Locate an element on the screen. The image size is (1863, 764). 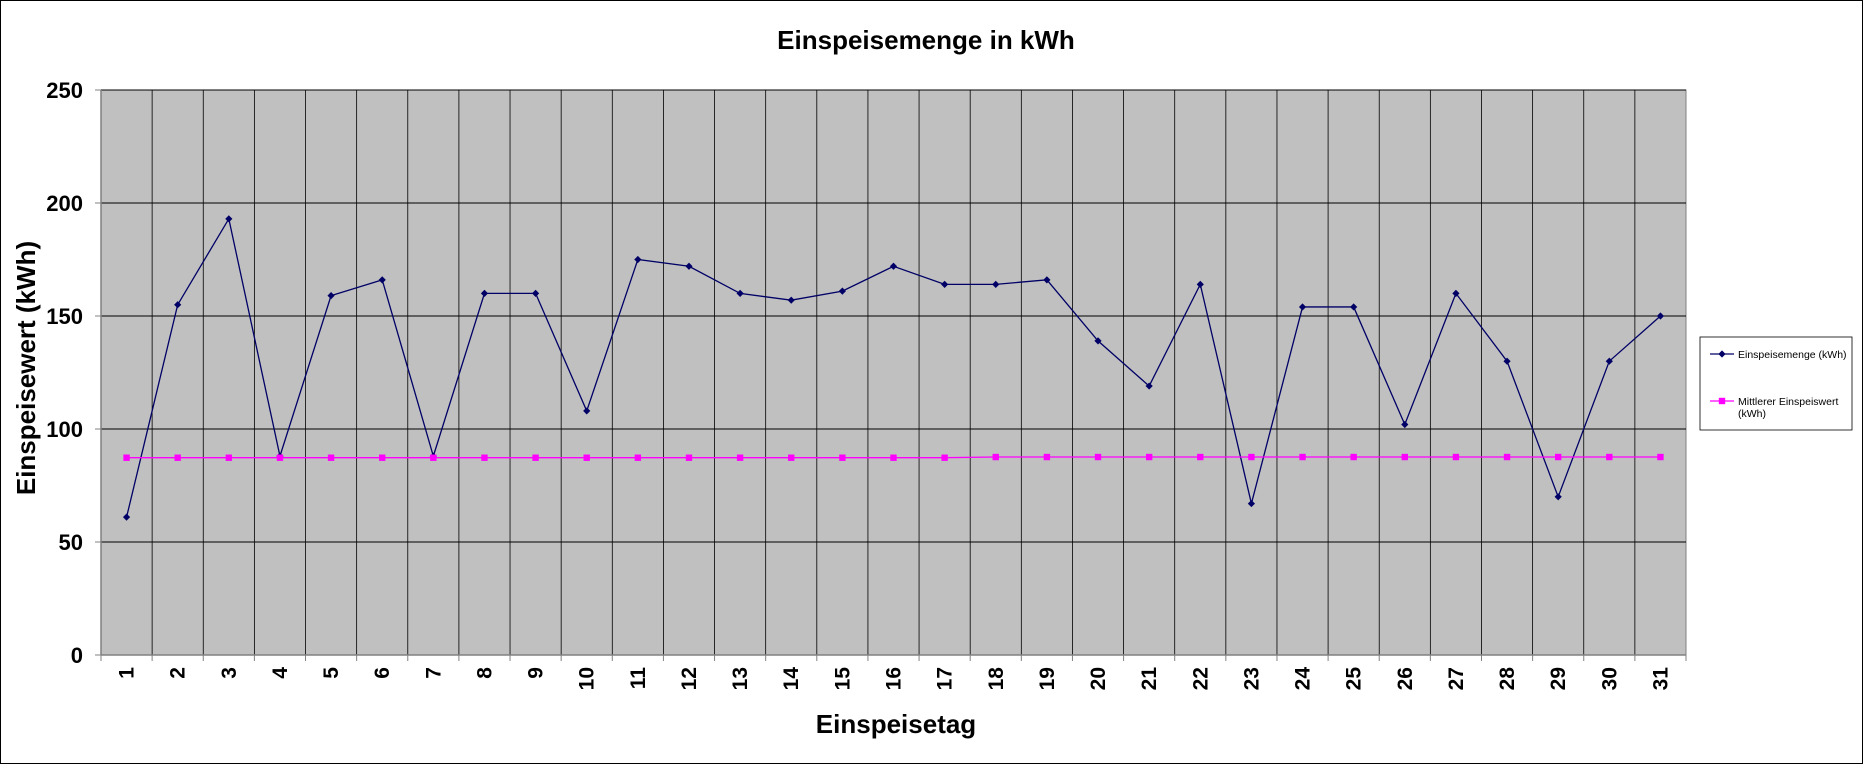
legend-box is located at coordinates (1776, 383).